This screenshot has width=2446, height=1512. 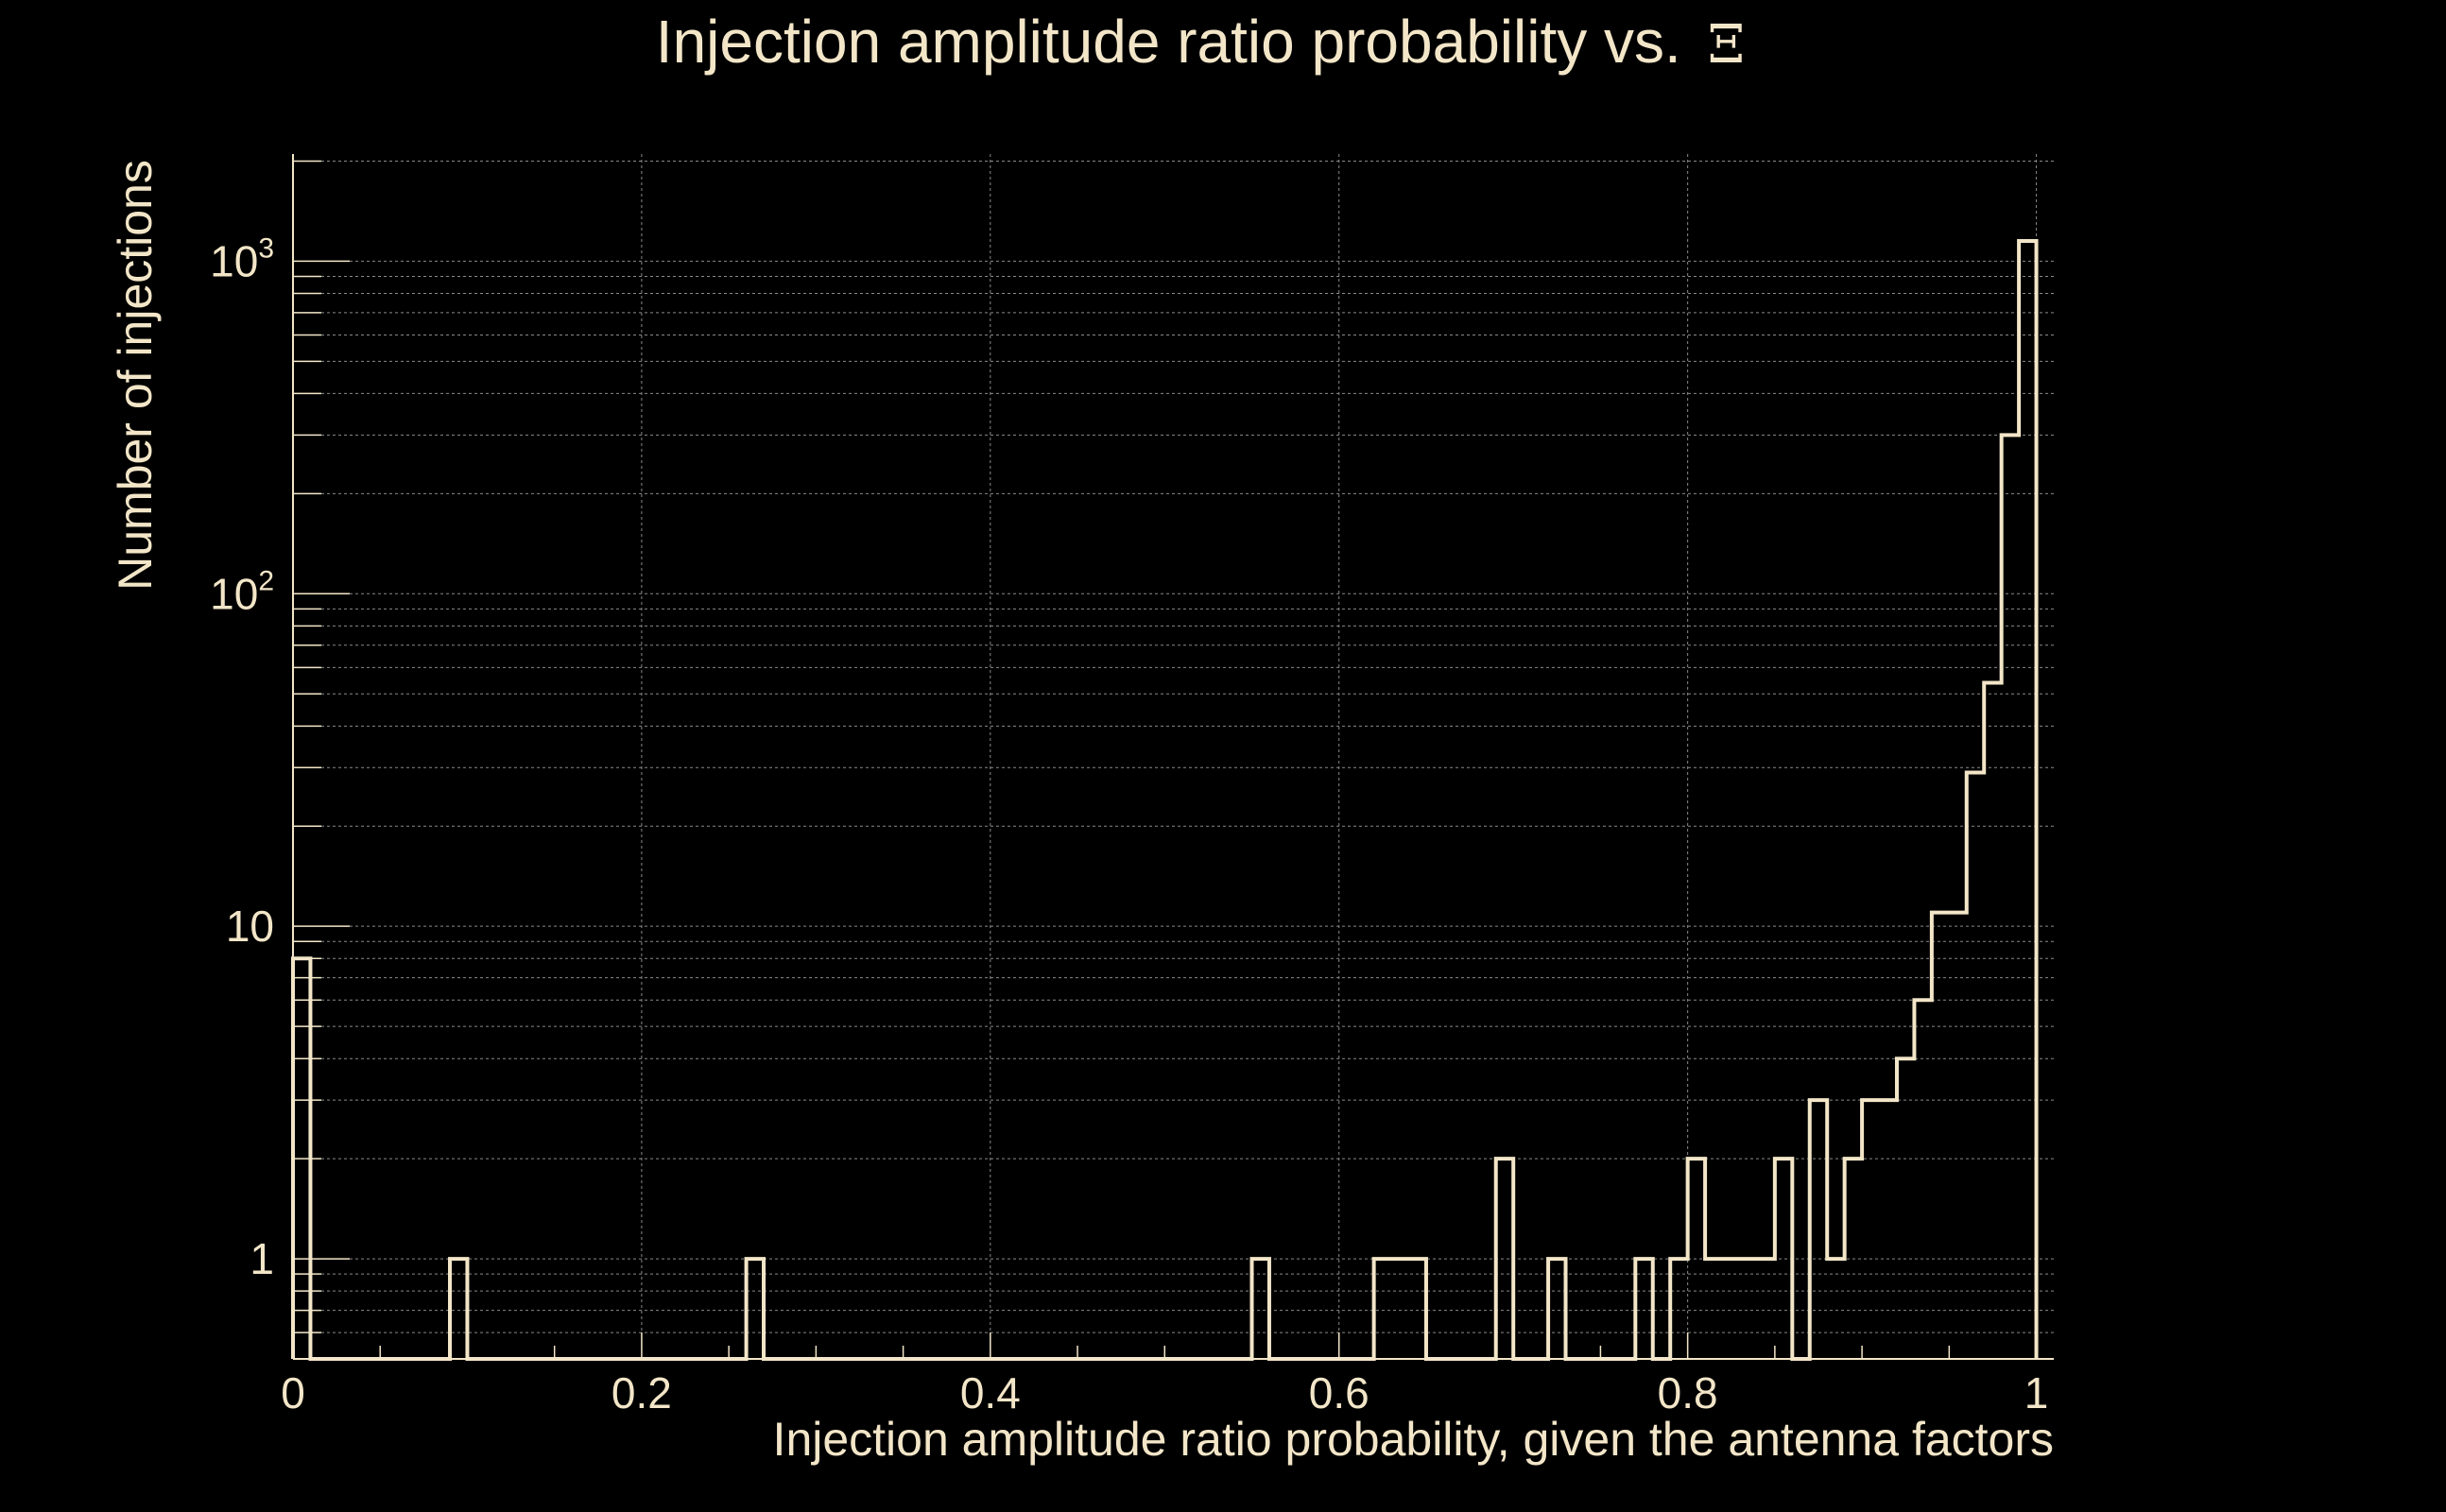 What do you see at coordinates (1726, 45) in the screenshot?
I see `chart-title-symbol: Ξ` at bounding box center [1726, 45].